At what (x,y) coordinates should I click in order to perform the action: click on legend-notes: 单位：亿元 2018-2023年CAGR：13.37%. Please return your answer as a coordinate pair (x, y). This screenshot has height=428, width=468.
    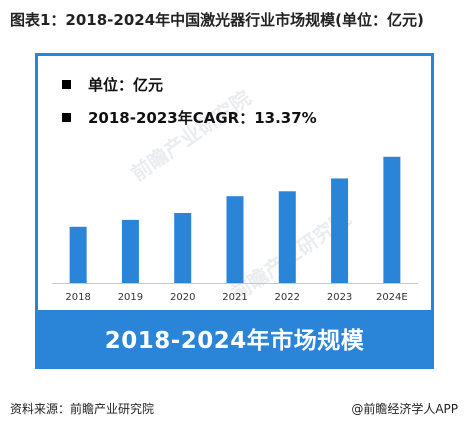
    Looking at the image, I should click on (189, 105).